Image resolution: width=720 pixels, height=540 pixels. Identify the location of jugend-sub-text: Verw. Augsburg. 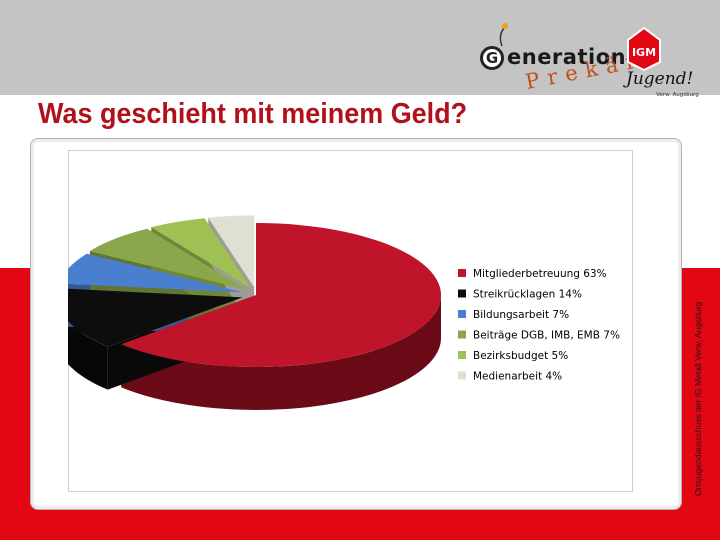
(677, 95).